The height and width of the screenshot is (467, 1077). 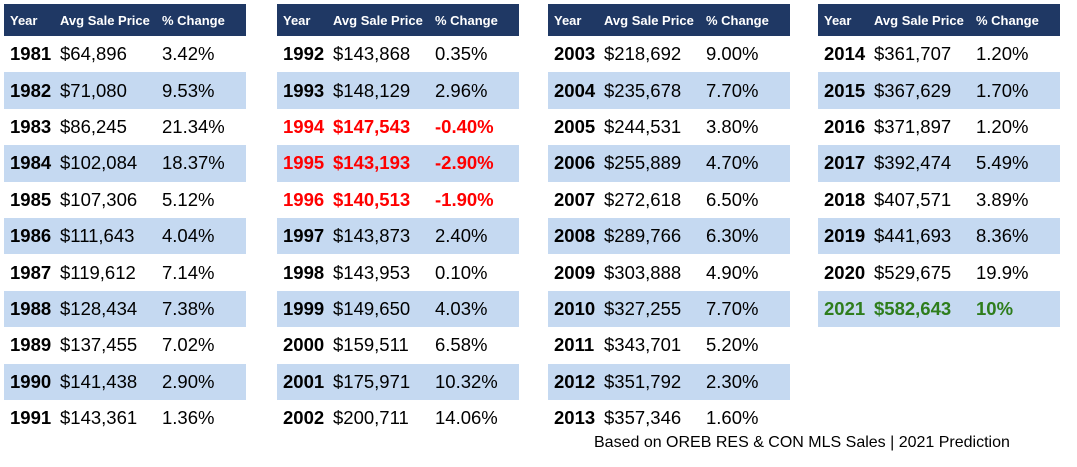 What do you see at coordinates (398, 163) in the screenshot?
I see `table-row: 1995 $143,193 -2.90%` at bounding box center [398, 163].